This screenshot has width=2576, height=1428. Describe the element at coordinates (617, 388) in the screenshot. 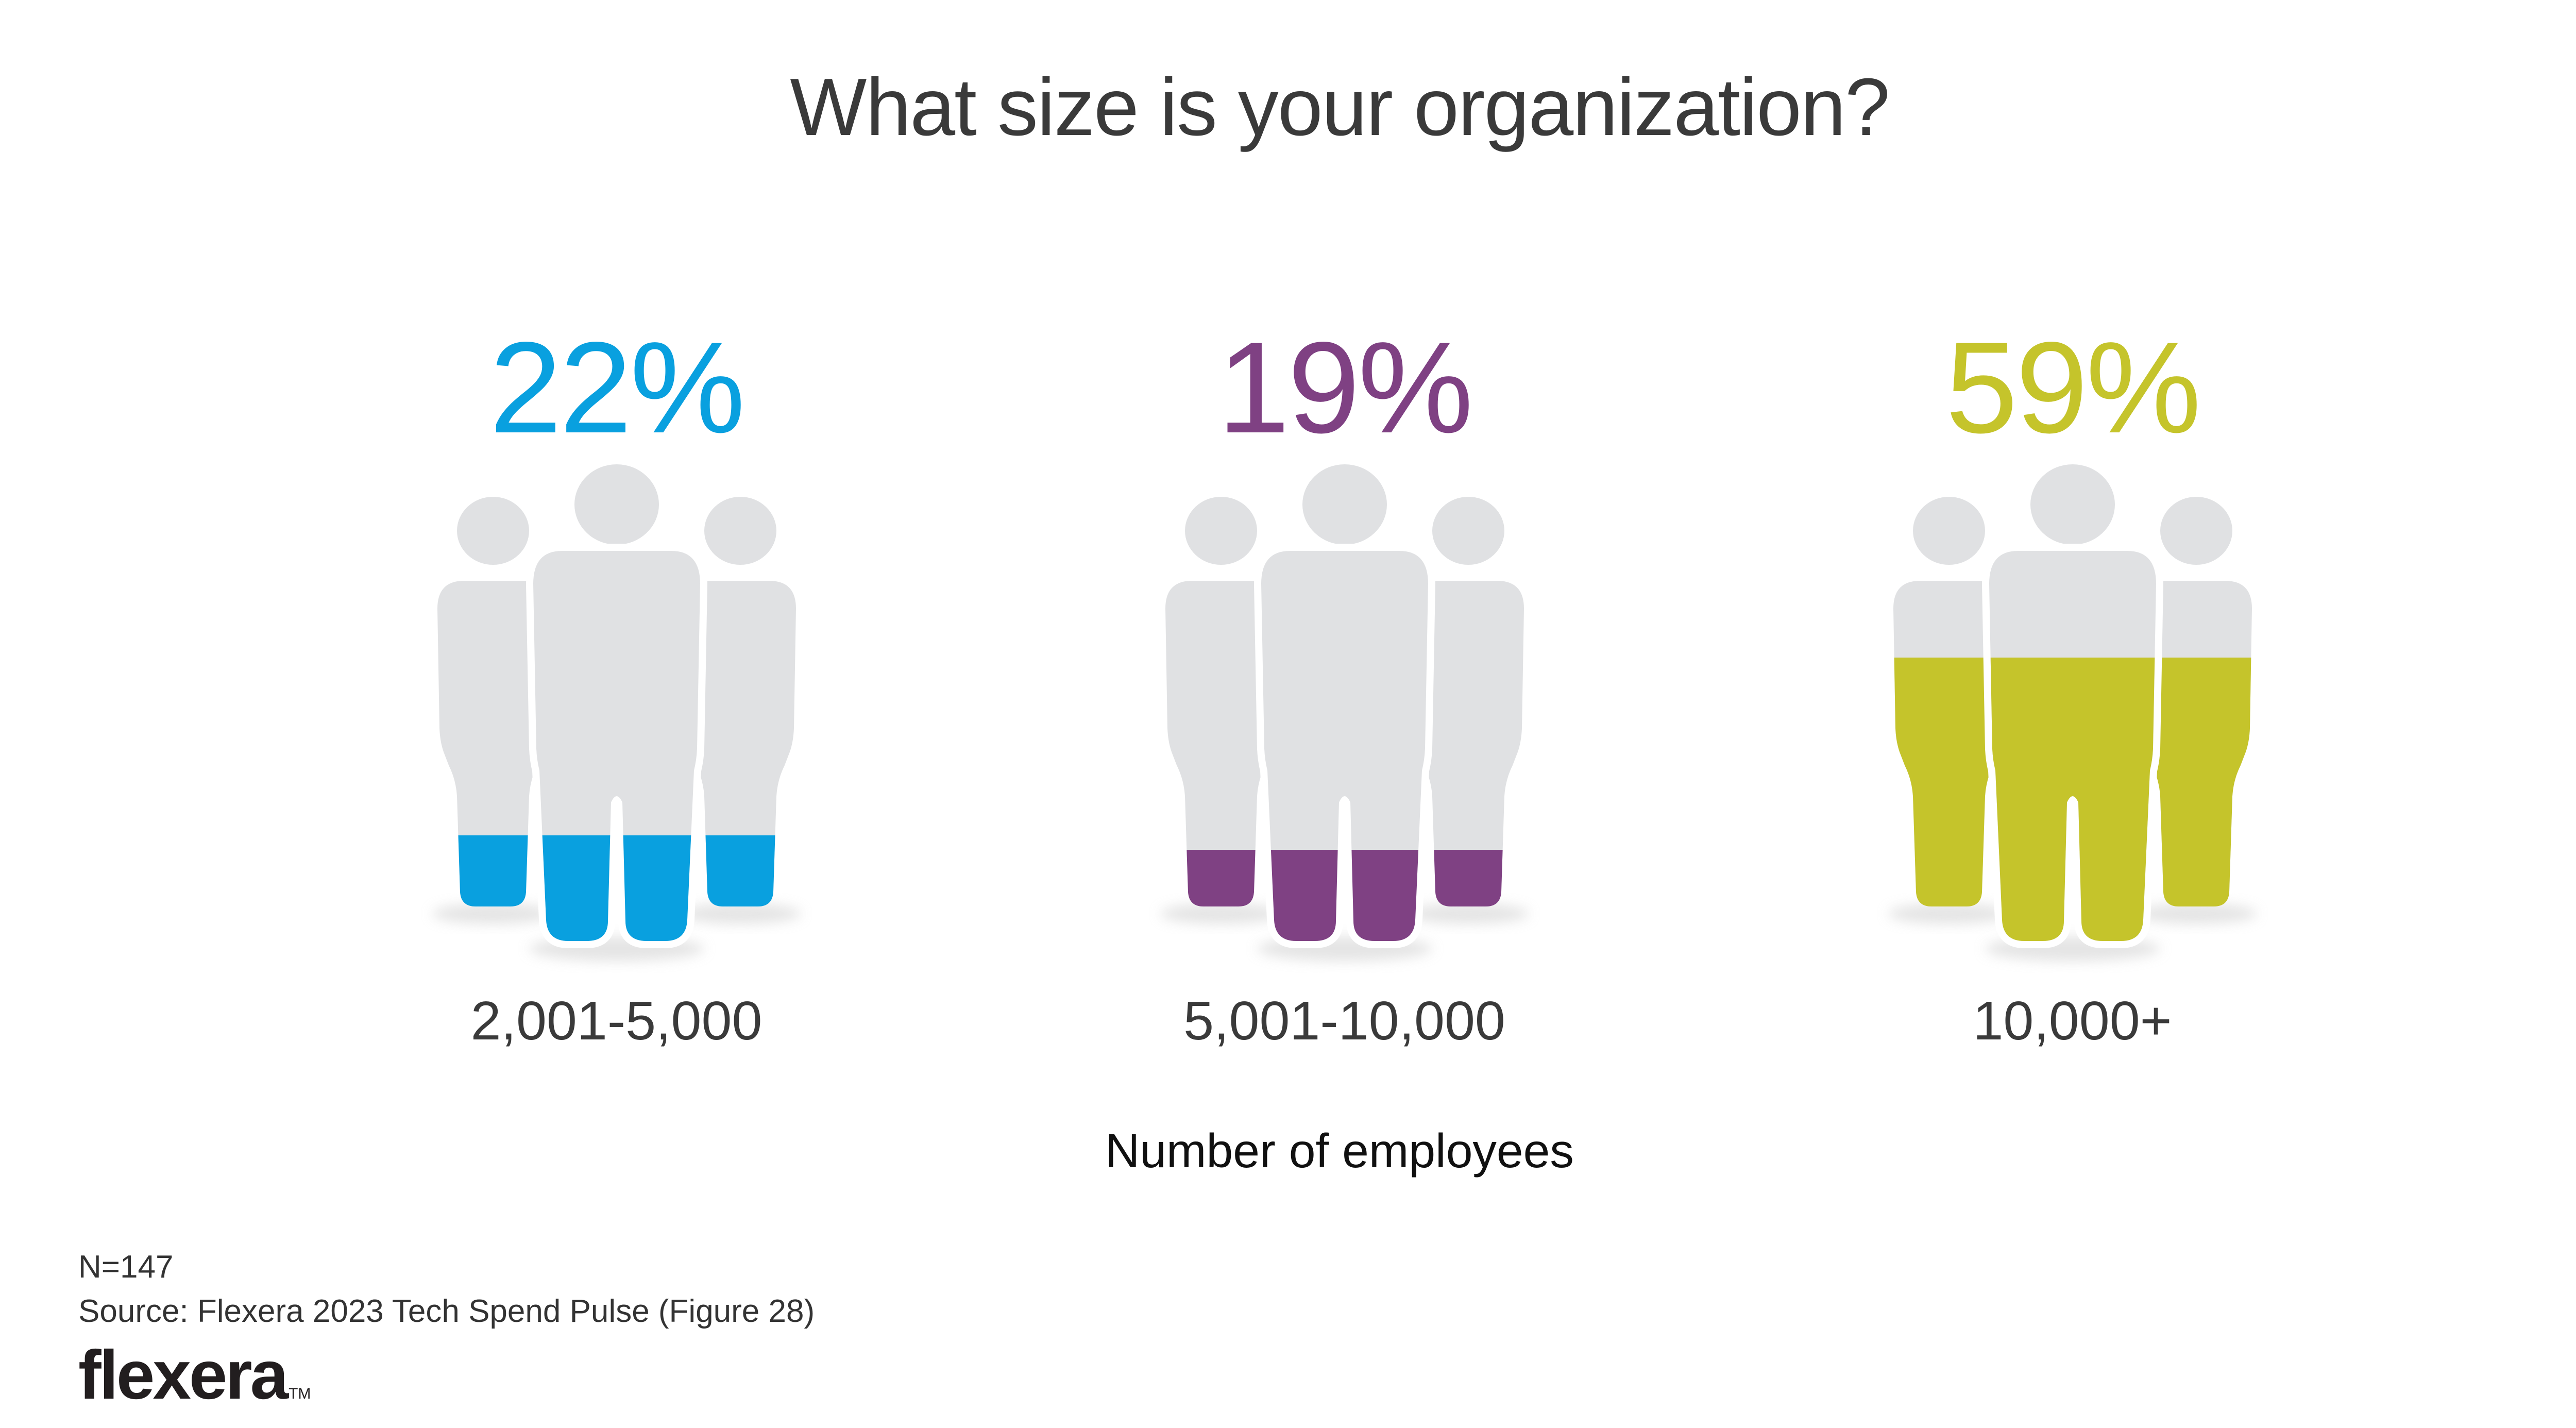

I see `percent-value: 22%` at that location.